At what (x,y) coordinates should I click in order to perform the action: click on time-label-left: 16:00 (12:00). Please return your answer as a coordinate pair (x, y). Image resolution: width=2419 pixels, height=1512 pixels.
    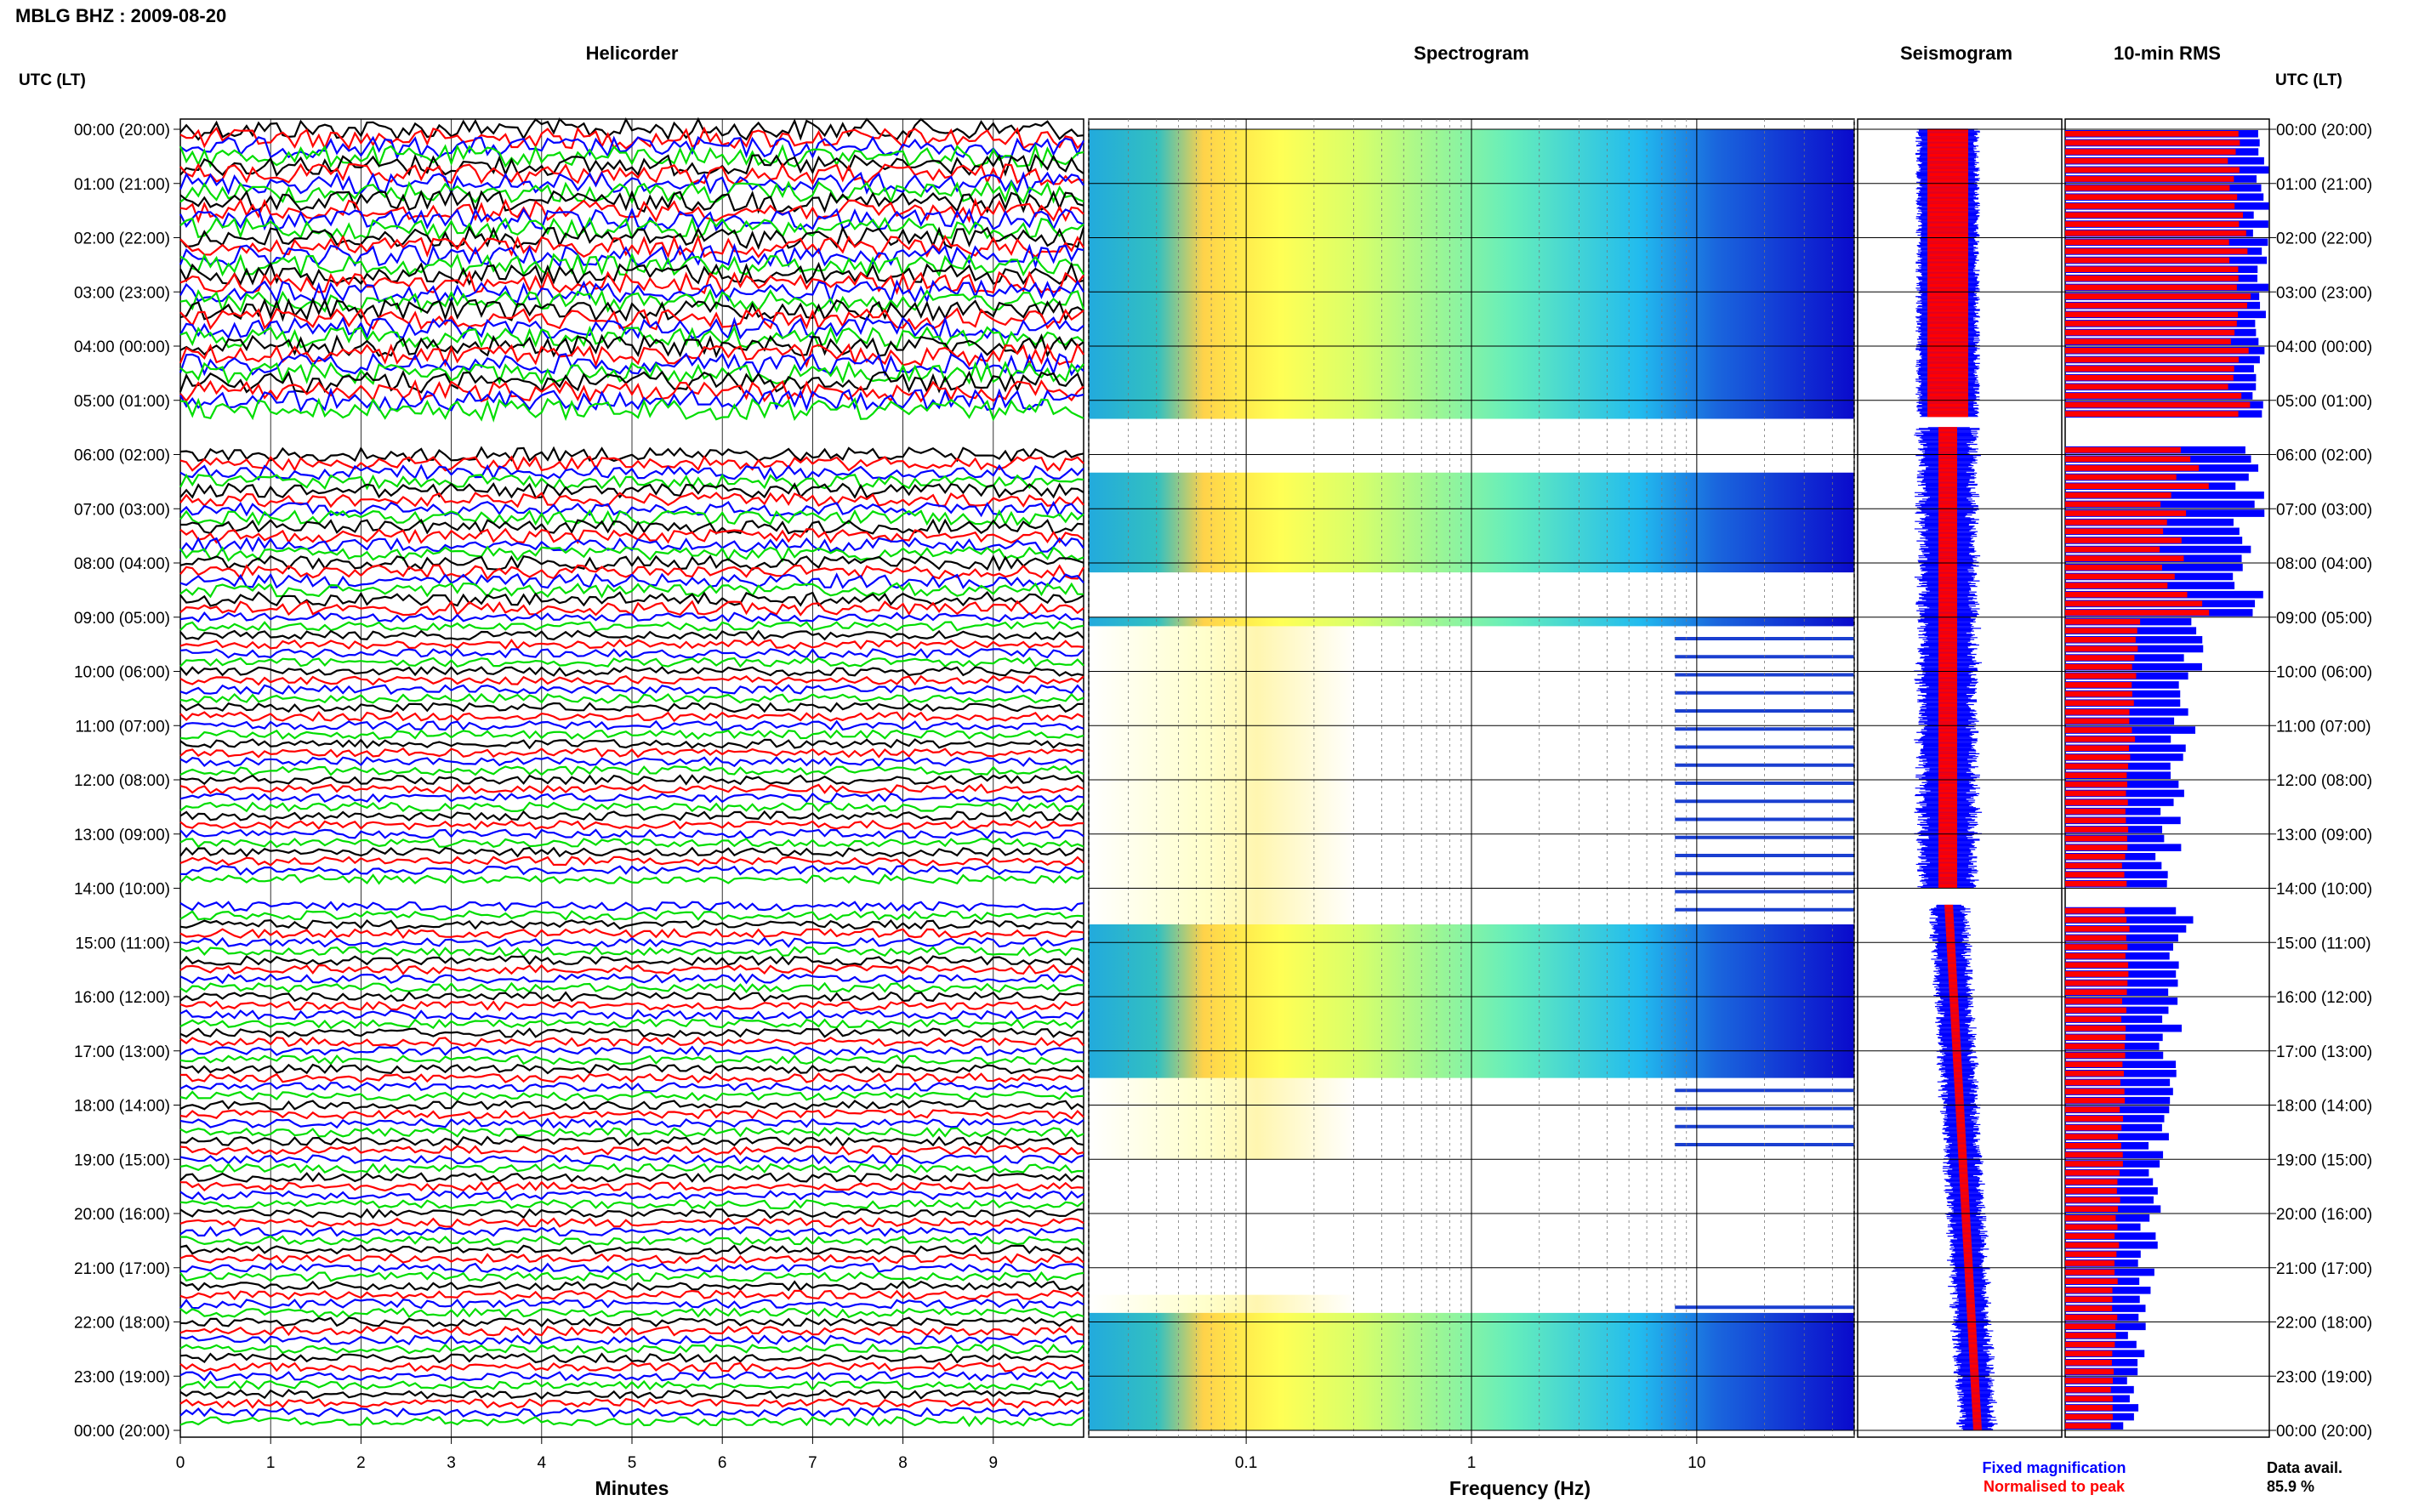
    Looking at the image, I should click on (122, 998).